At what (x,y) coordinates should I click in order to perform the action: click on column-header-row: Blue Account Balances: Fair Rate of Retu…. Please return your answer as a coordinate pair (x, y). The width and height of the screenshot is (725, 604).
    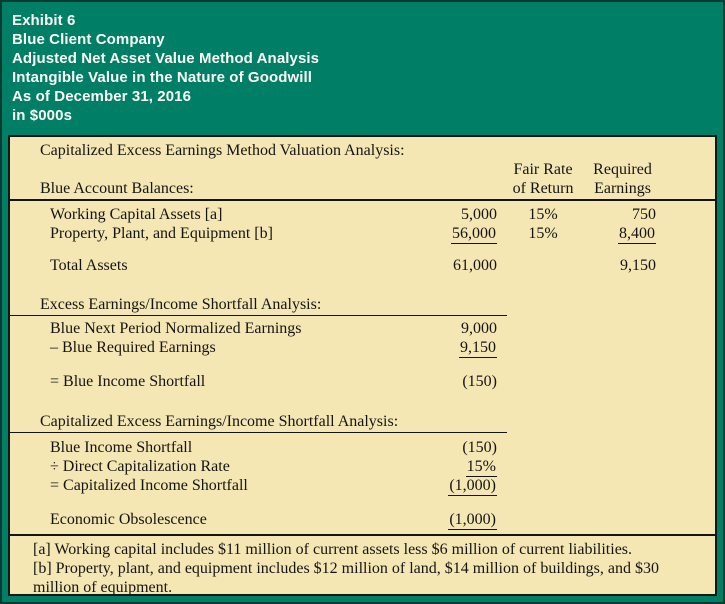
    Looking at the image, I should click on (362, 179).